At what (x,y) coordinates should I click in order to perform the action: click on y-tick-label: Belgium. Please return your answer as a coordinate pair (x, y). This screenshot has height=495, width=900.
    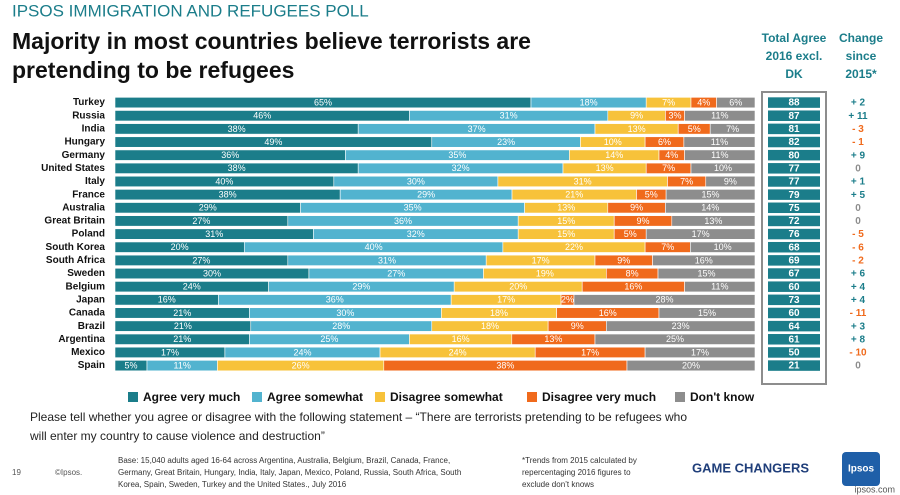
    Looking at the image, I should click on (86, 286).